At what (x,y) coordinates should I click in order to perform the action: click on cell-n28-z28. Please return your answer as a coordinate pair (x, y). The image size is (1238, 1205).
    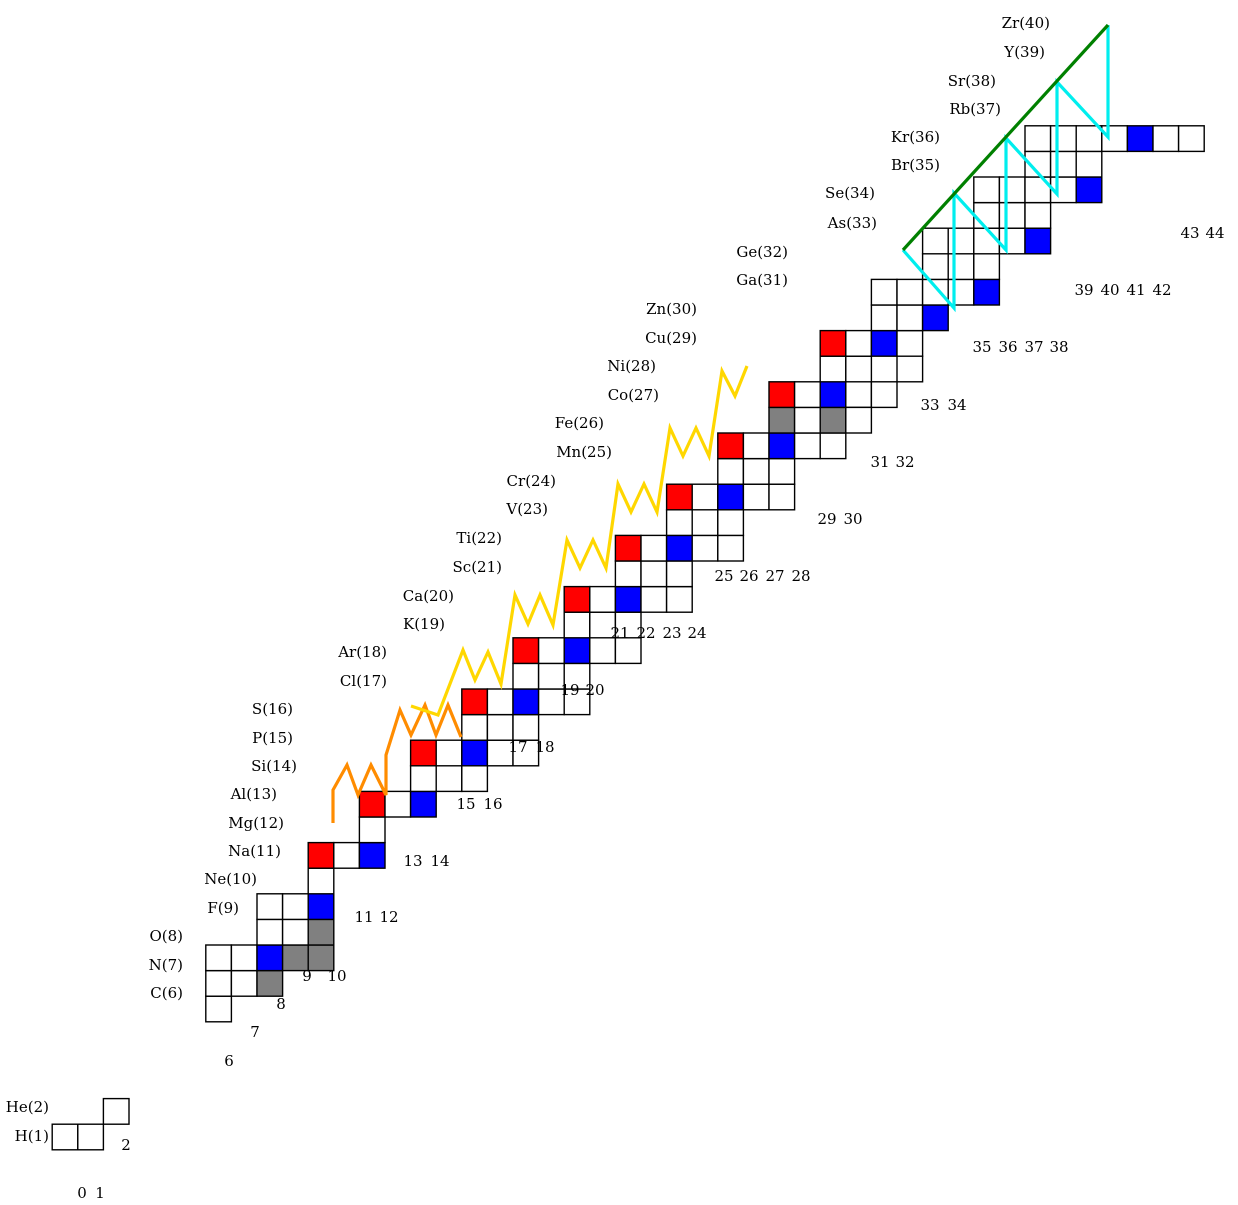
    Looking at the image, I should click on (782, 446).